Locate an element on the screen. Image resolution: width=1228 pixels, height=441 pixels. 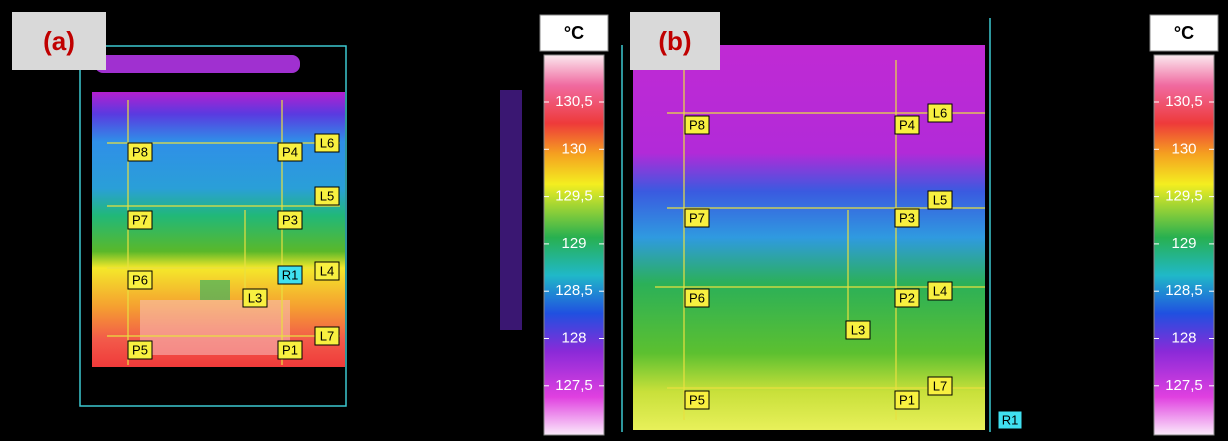
marker-label: P2 is located at coordinates (907, 297).